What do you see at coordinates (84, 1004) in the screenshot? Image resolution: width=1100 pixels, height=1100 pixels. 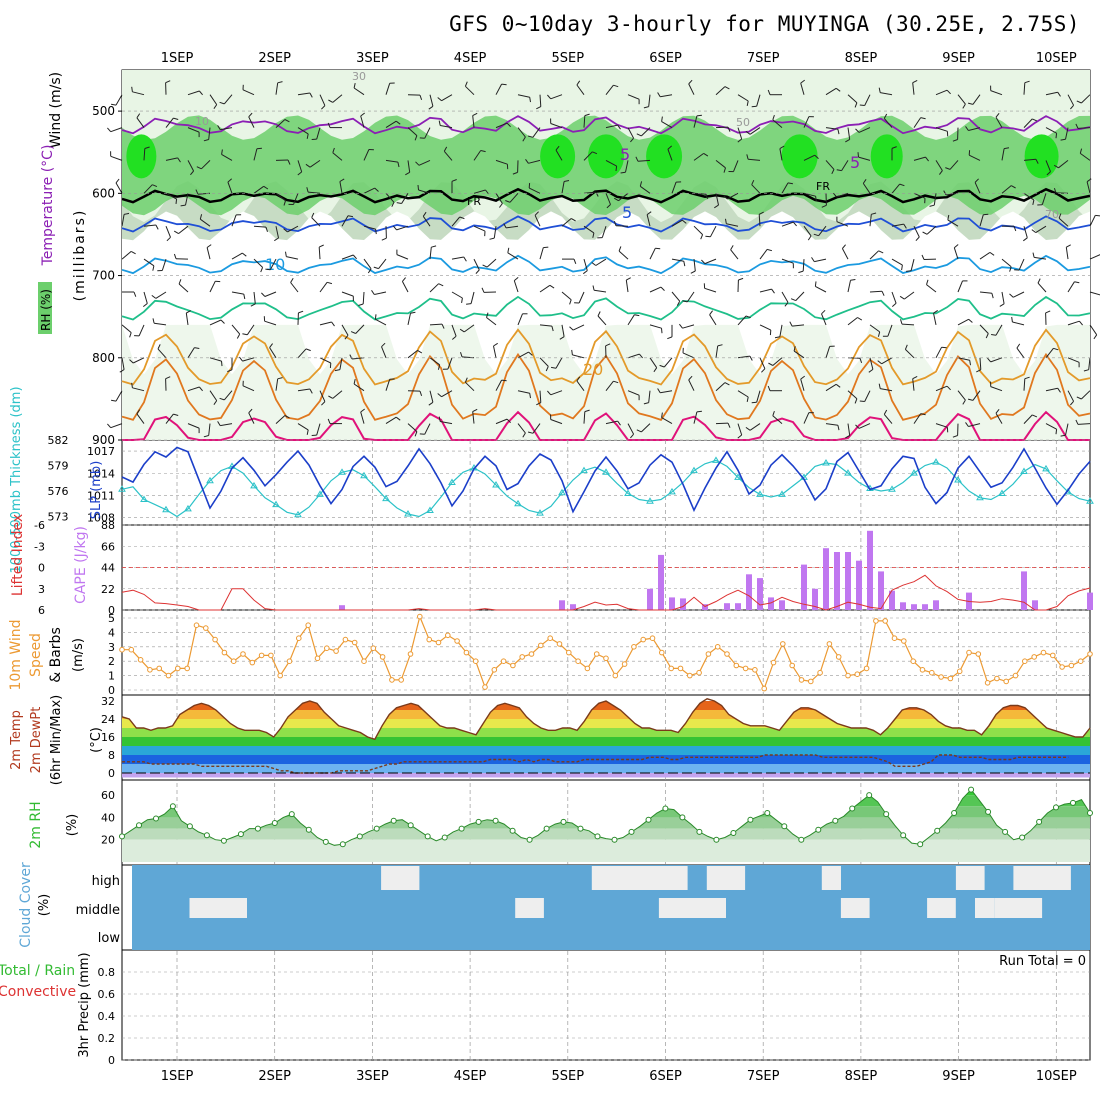 I see `precip-ylabel: 3hr Precip (mm)` at bounding box center [84, 1004].